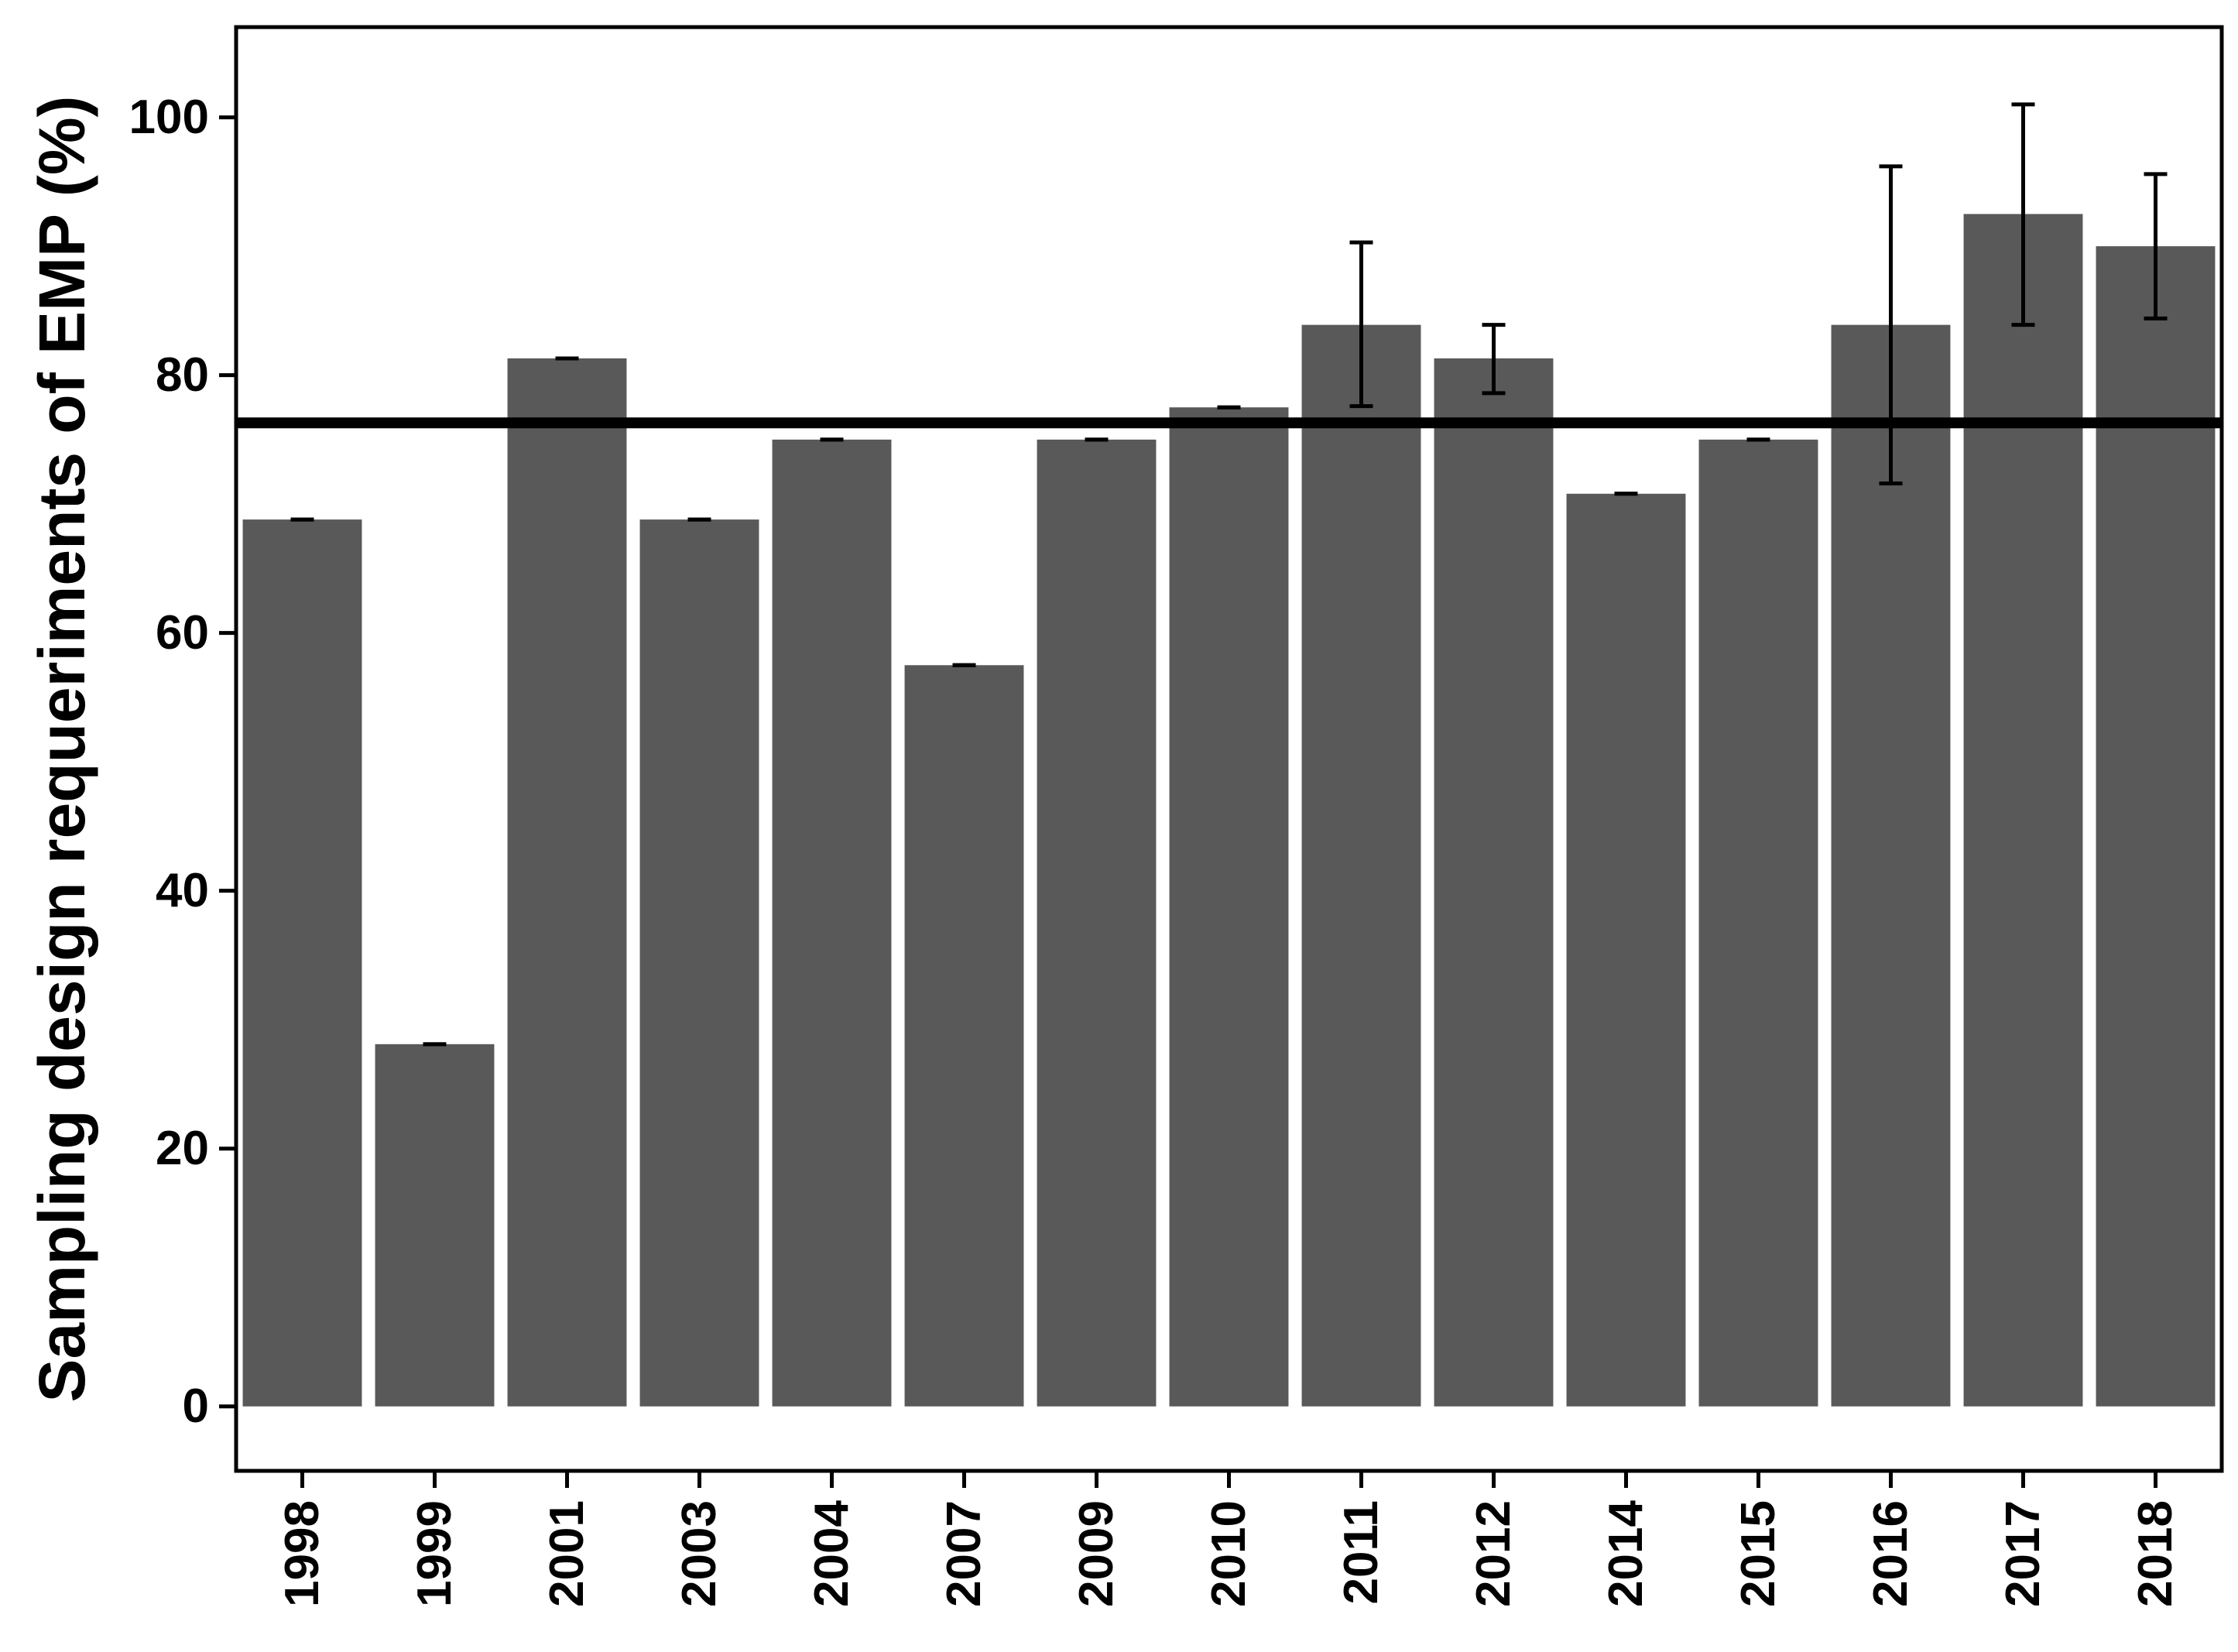  I want to click on x-tick-label-2014: 2014, so click(1626, 1553).